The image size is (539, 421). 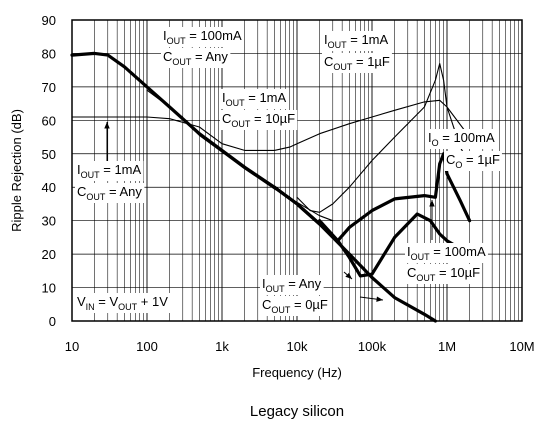 I want to click on x-tick-labels: 10 100 1k 10k 100k 1M 10M, so click(x=300, y=346).